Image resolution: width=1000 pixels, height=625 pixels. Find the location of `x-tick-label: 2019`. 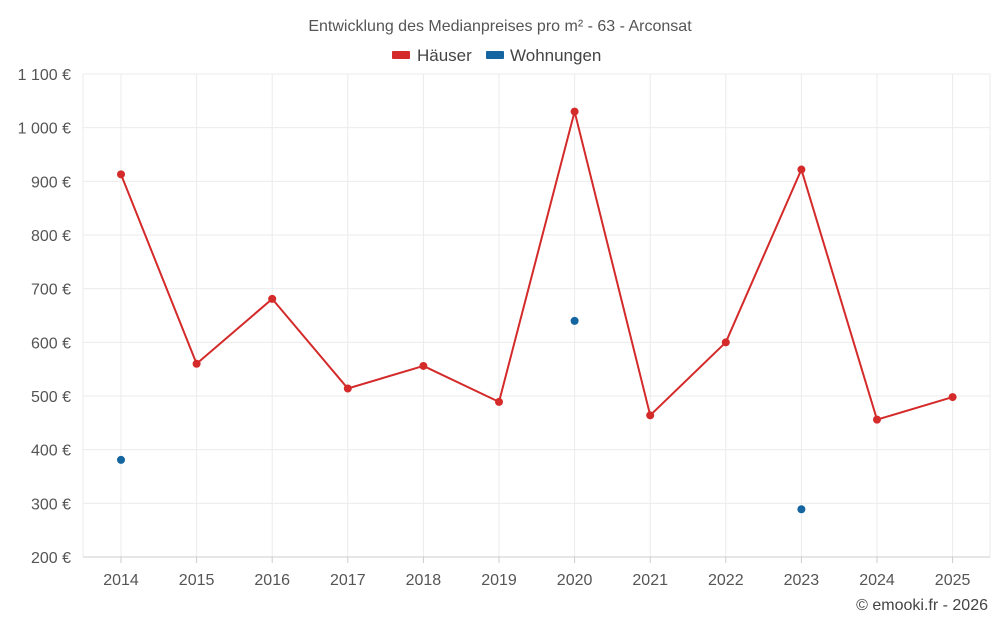

x-tick-label: 2019 is located at coordinates (499, 580).